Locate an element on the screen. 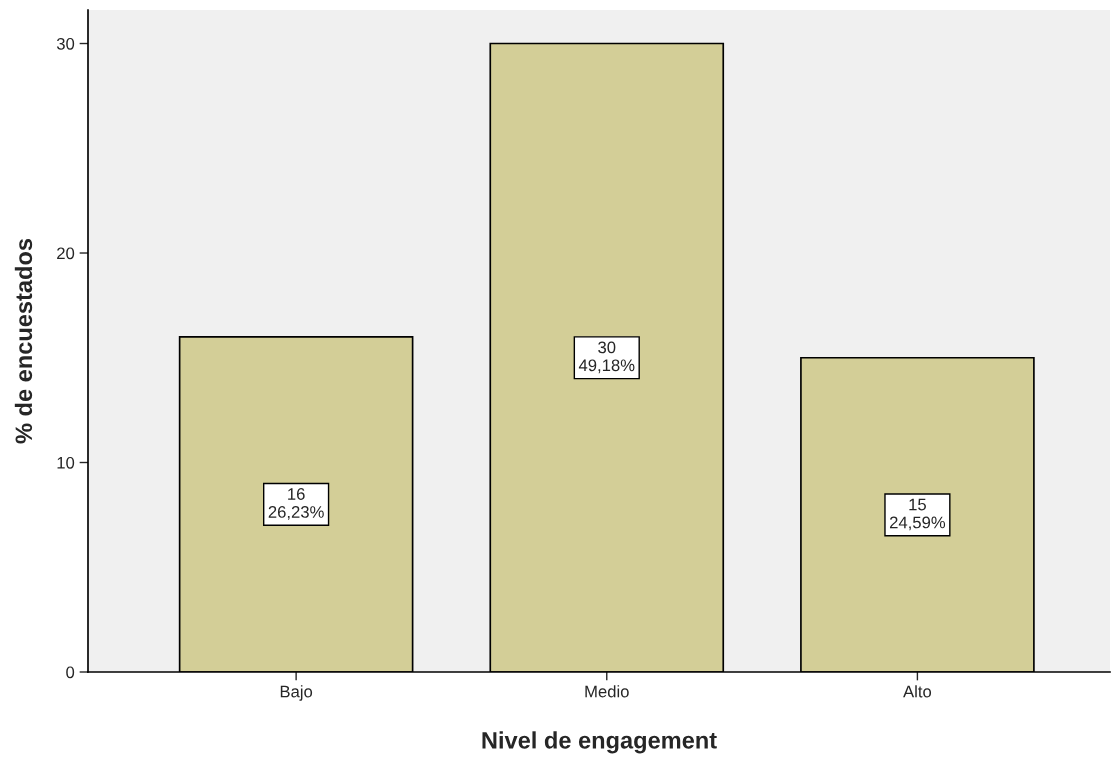 This screenshot has height=780, width=1114. y-axis-title: % de encuestados is located at coordinates (23, 341).